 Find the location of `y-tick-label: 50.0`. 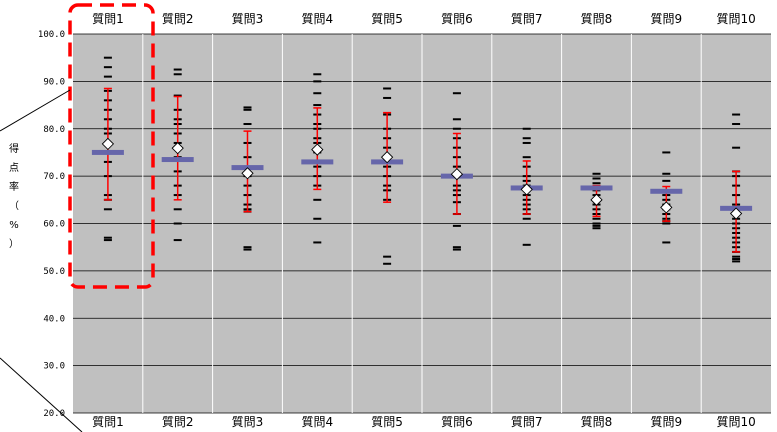

y-tick-label: 50.0 is located at coordinates (54, 272).